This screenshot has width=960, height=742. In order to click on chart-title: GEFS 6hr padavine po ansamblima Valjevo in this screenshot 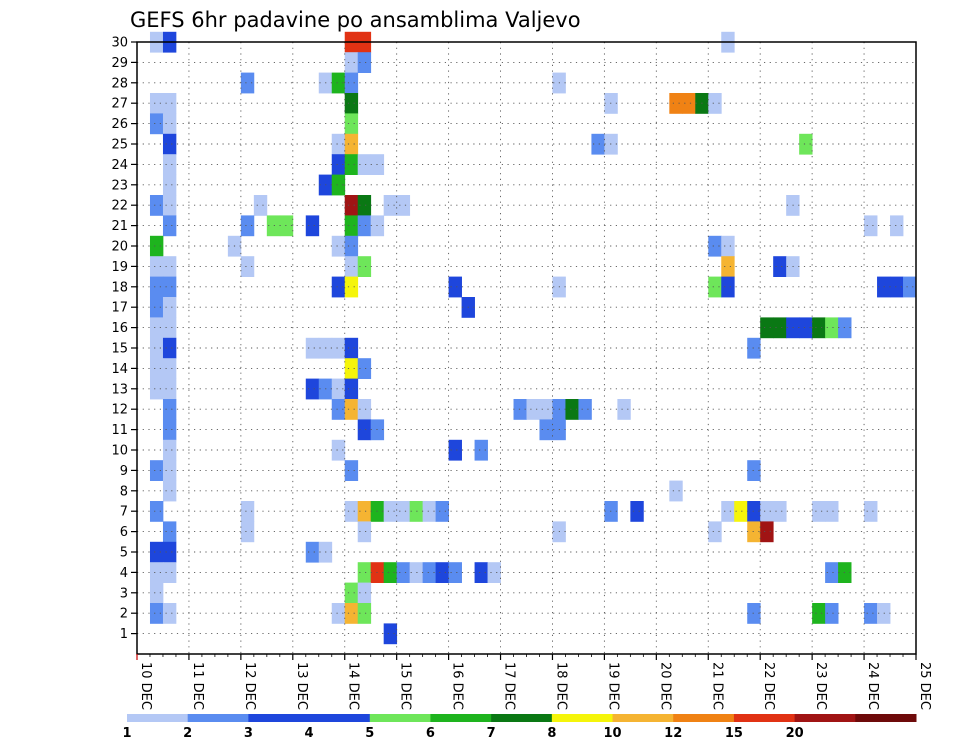, I will do `click(355, 20)`.